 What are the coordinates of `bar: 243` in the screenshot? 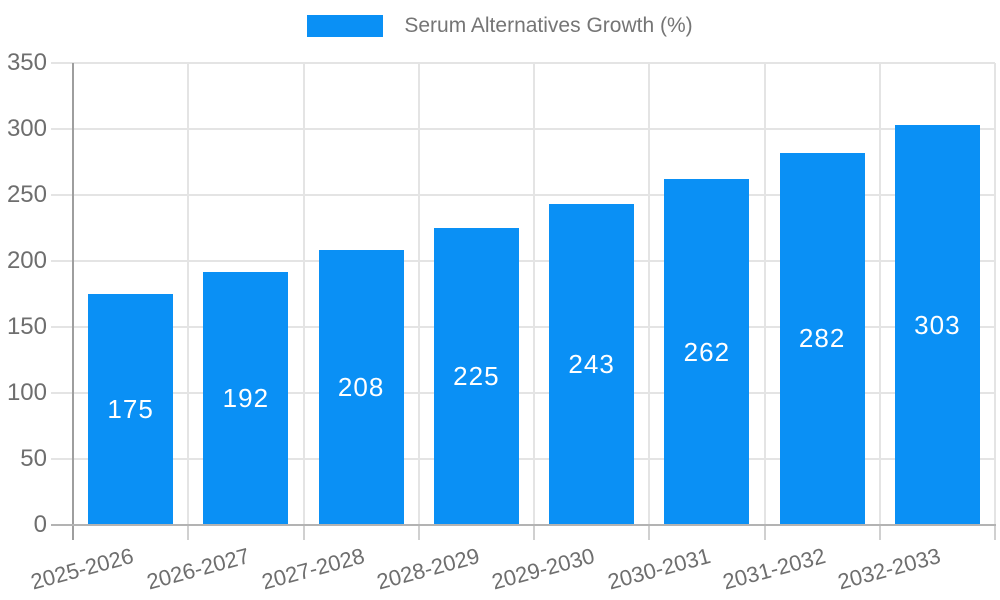 It's located at (592, 364).